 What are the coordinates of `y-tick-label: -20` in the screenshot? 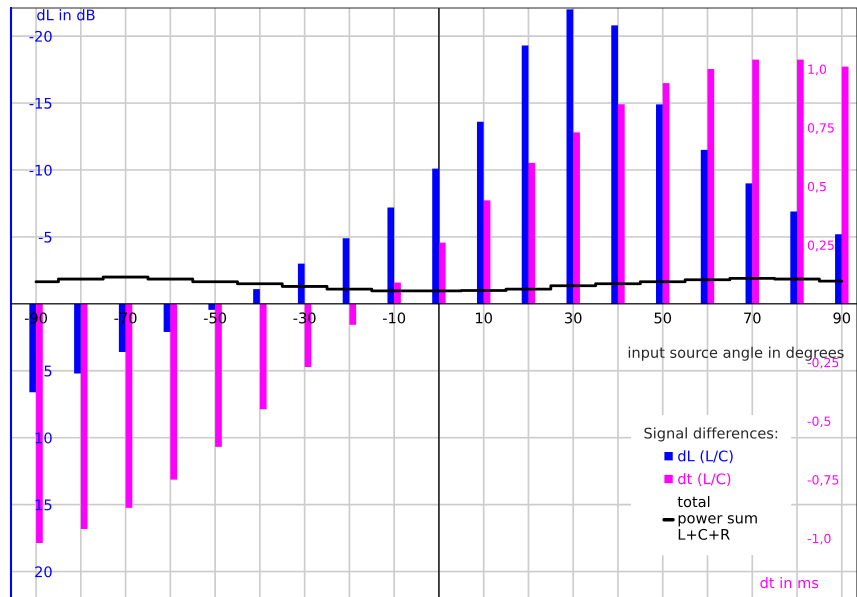 It's located at (41, 36).